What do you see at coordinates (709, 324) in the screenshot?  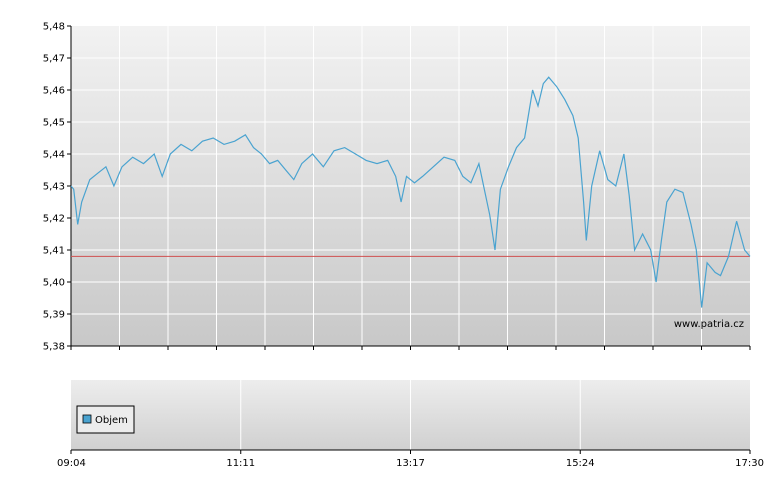 I see `watermark-text: www.patria.cz` at bounding box center [709, 324].